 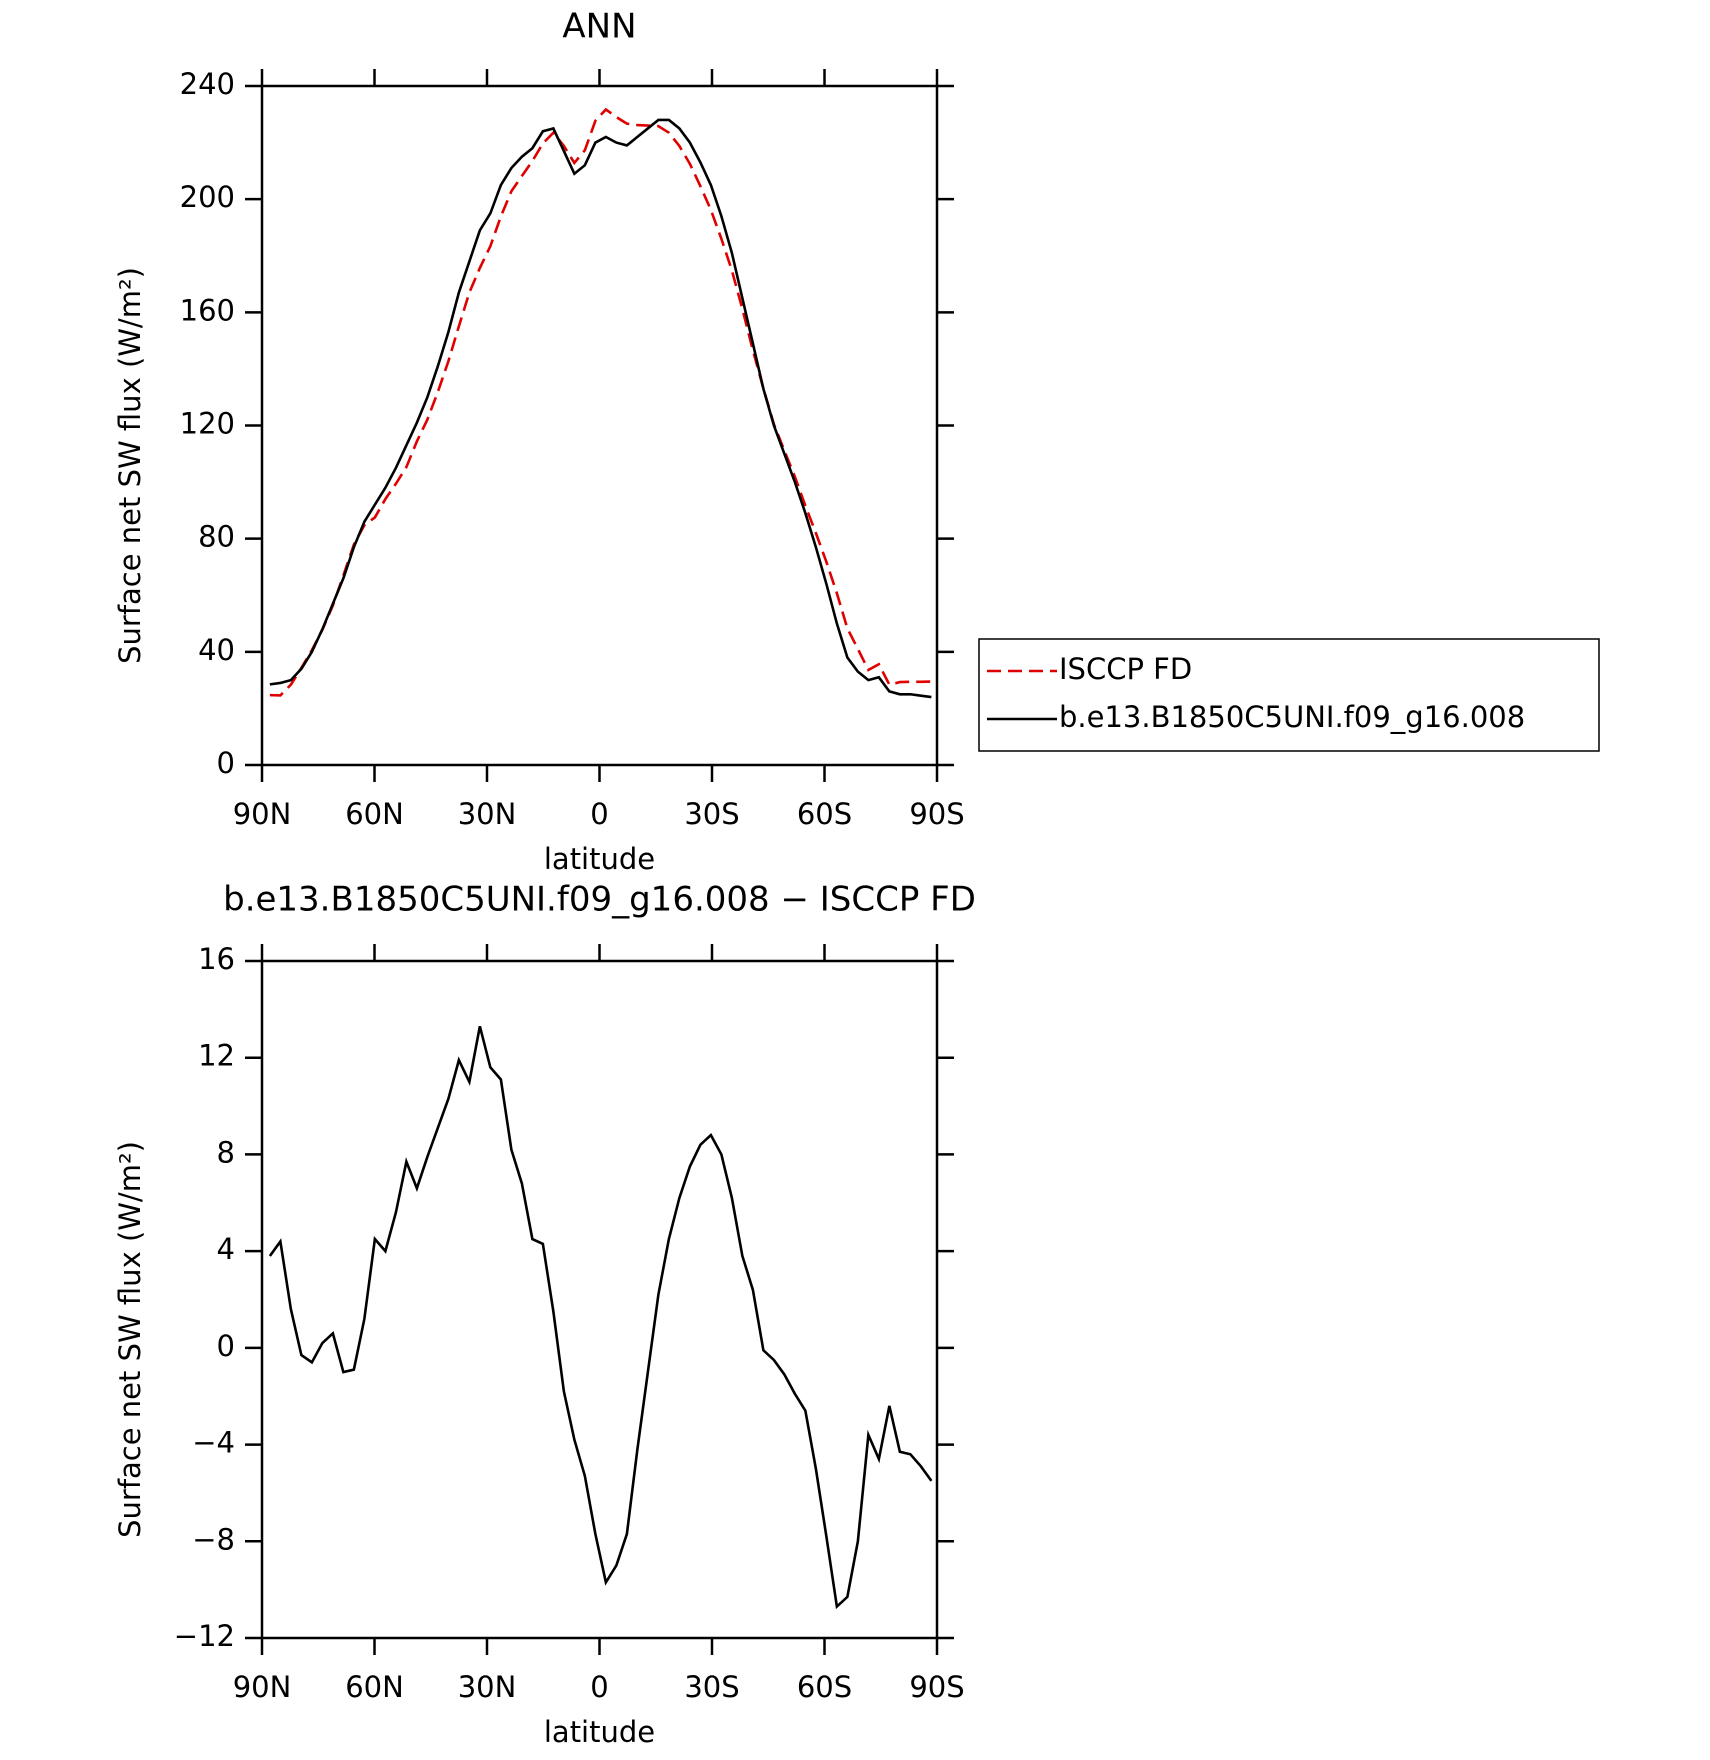 What do you see at coordinates (207, 197) in the screenshot?
I see `y-tick-label: 200` at bounding box center [207, 197].